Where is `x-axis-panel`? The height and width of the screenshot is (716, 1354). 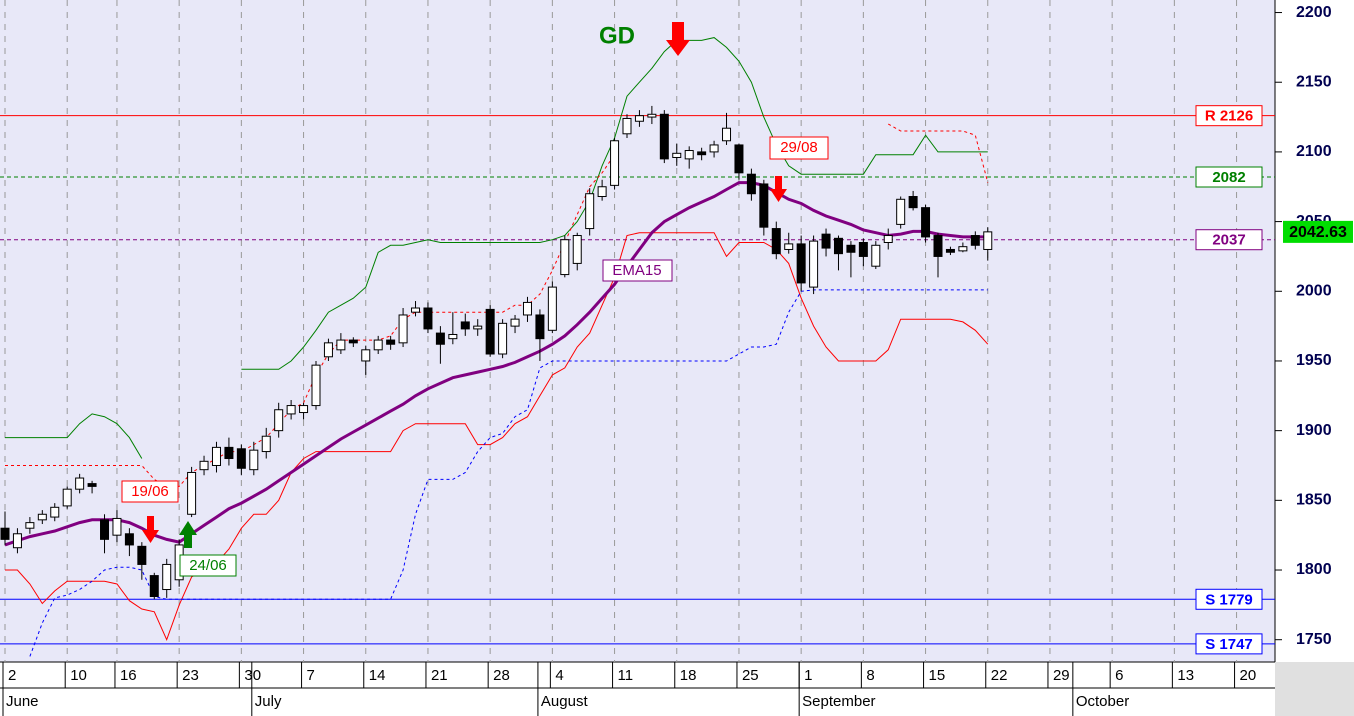 x-axis-panel is located at coordinates (637, 689).